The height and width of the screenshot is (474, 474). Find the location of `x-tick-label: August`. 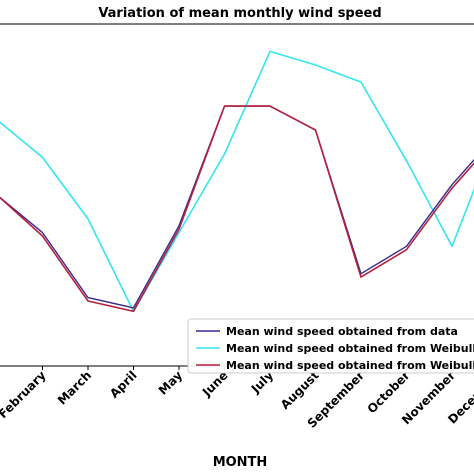

x-tick-label: August is located at coordinates (300, 390).